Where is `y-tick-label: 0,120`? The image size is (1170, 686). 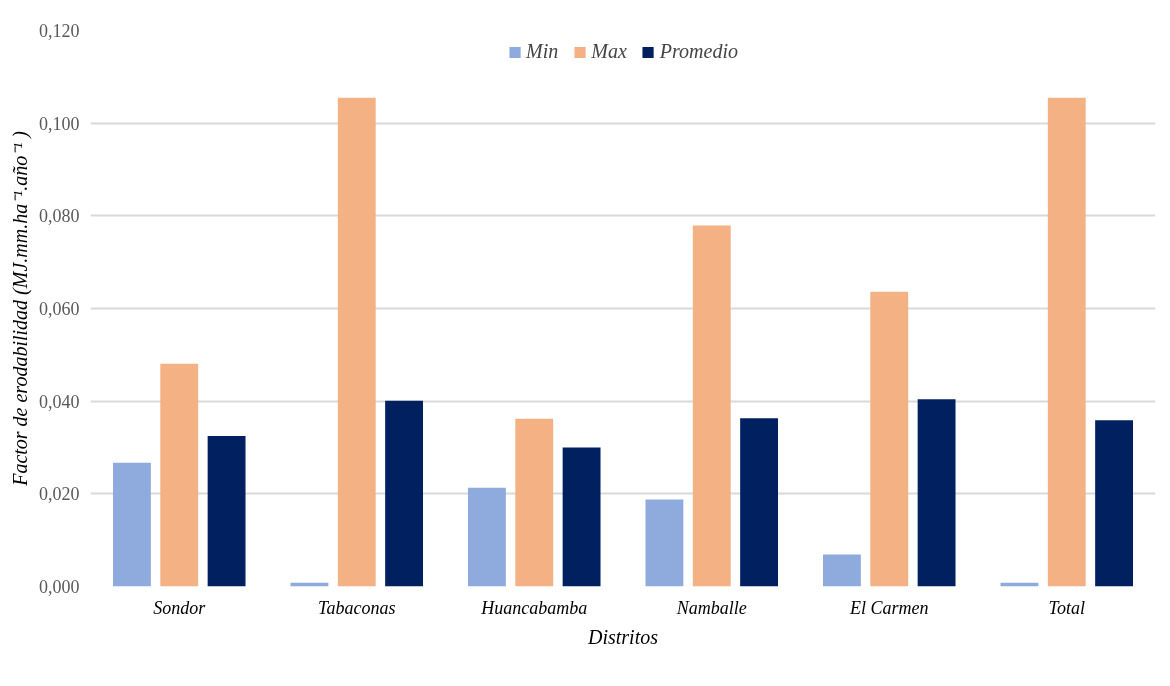
y-tick-label: 0,120 is located at coordinates (59, 31).